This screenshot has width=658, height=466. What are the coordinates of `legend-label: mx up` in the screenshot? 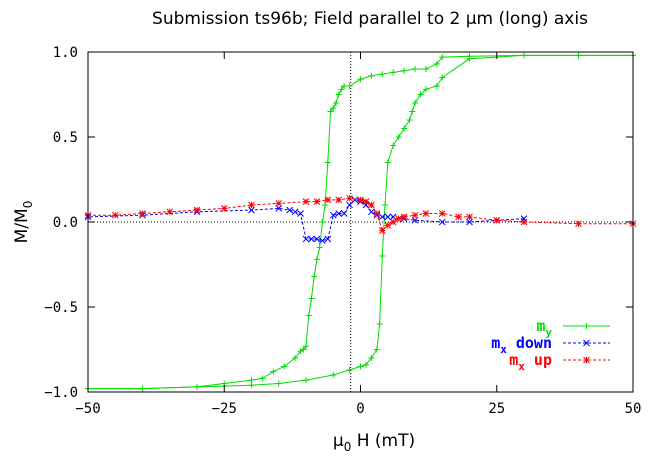 It's located at (530, 362).